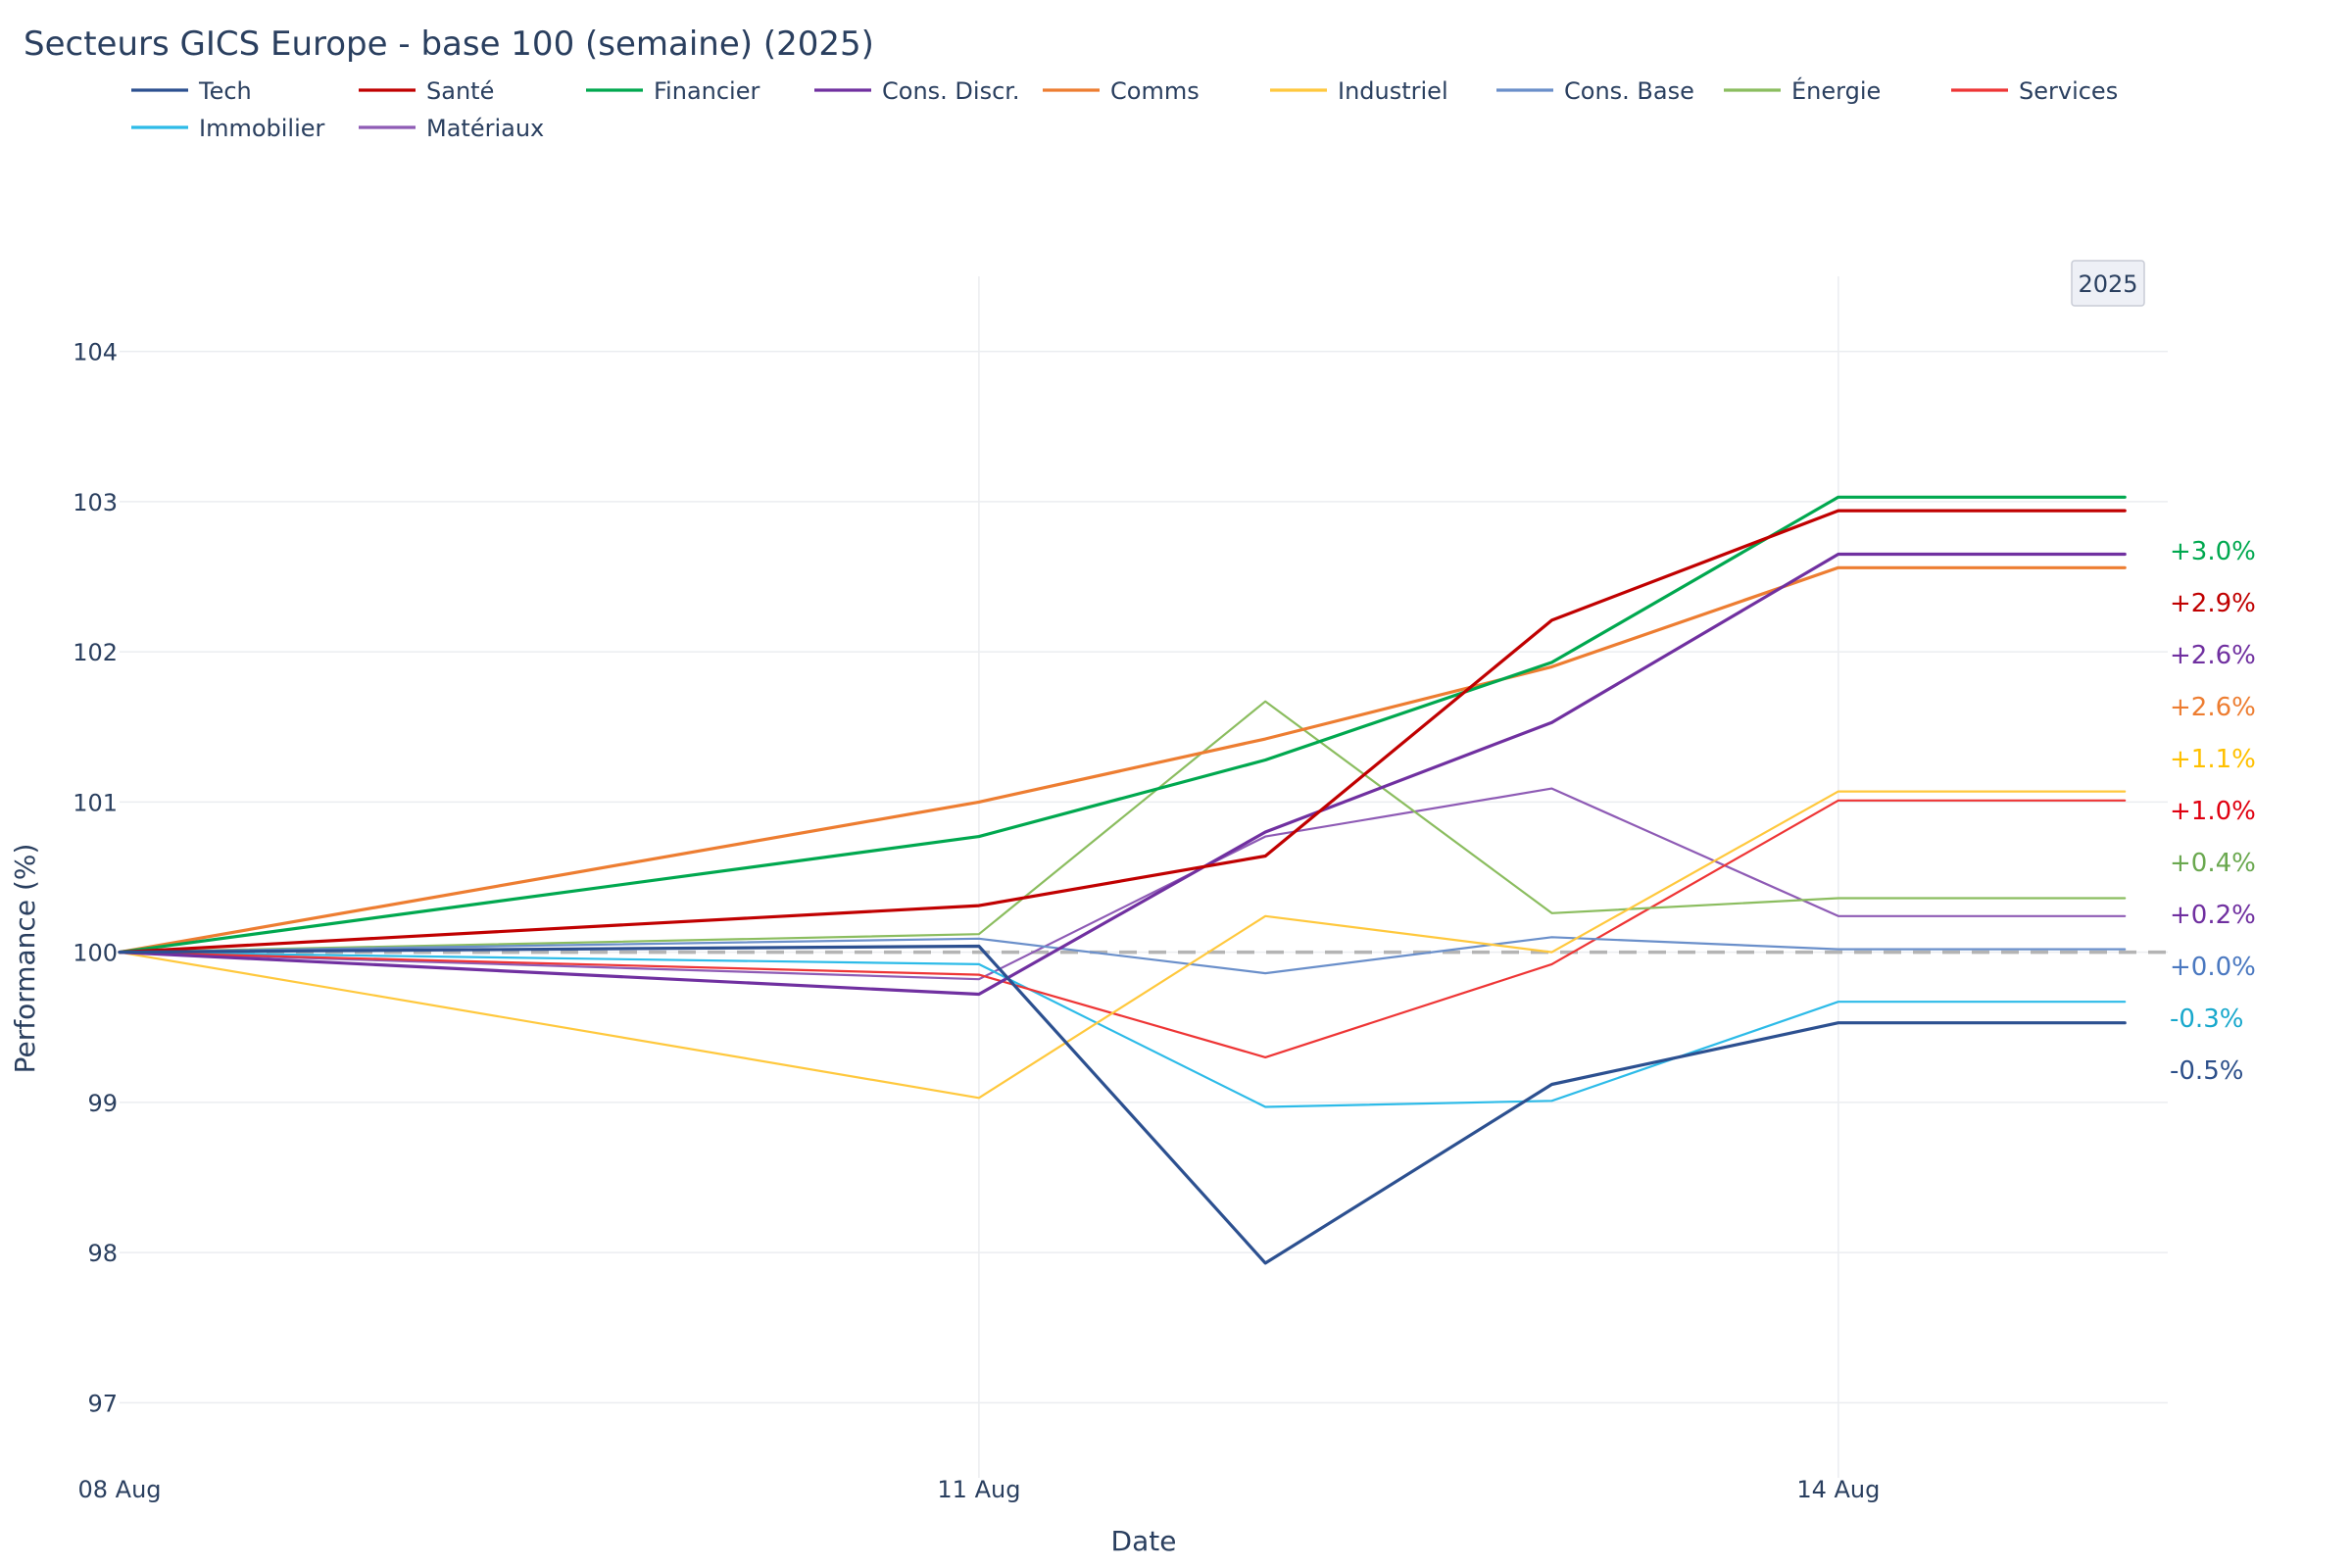 The image size is (2352, 1568). Describe the element at coordinates (2206, 1071) in the screenshot. I see `end-value-label: -0.5%` at that location.